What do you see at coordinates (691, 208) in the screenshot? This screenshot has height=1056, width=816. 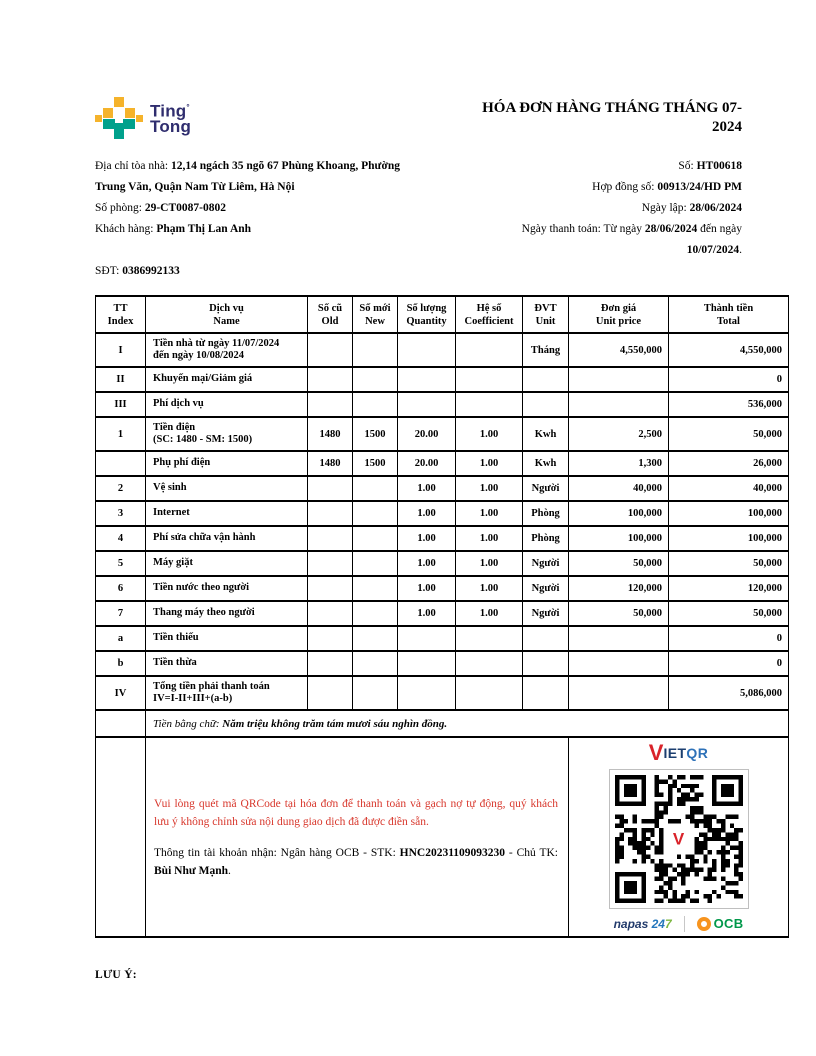 I see `issue-date: Ngày lập: 28/06/2024` at bounding box center [691, 208].